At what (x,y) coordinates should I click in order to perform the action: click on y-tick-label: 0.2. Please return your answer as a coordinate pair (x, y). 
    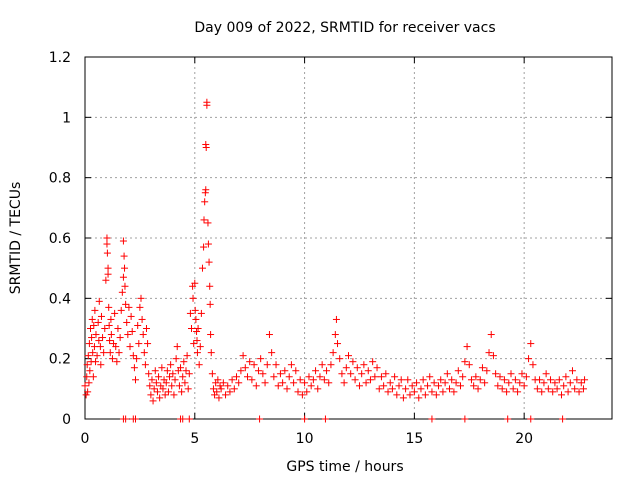
    Looking at the image, I should click on (60, 360).